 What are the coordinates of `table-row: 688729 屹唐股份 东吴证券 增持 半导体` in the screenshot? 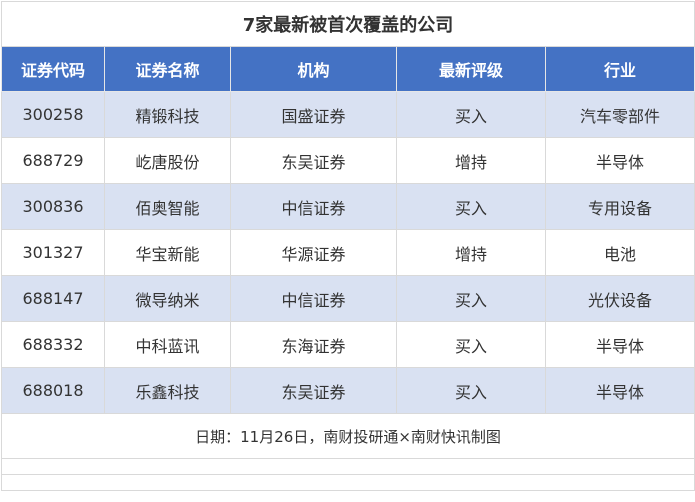 It's located at (348, 160).